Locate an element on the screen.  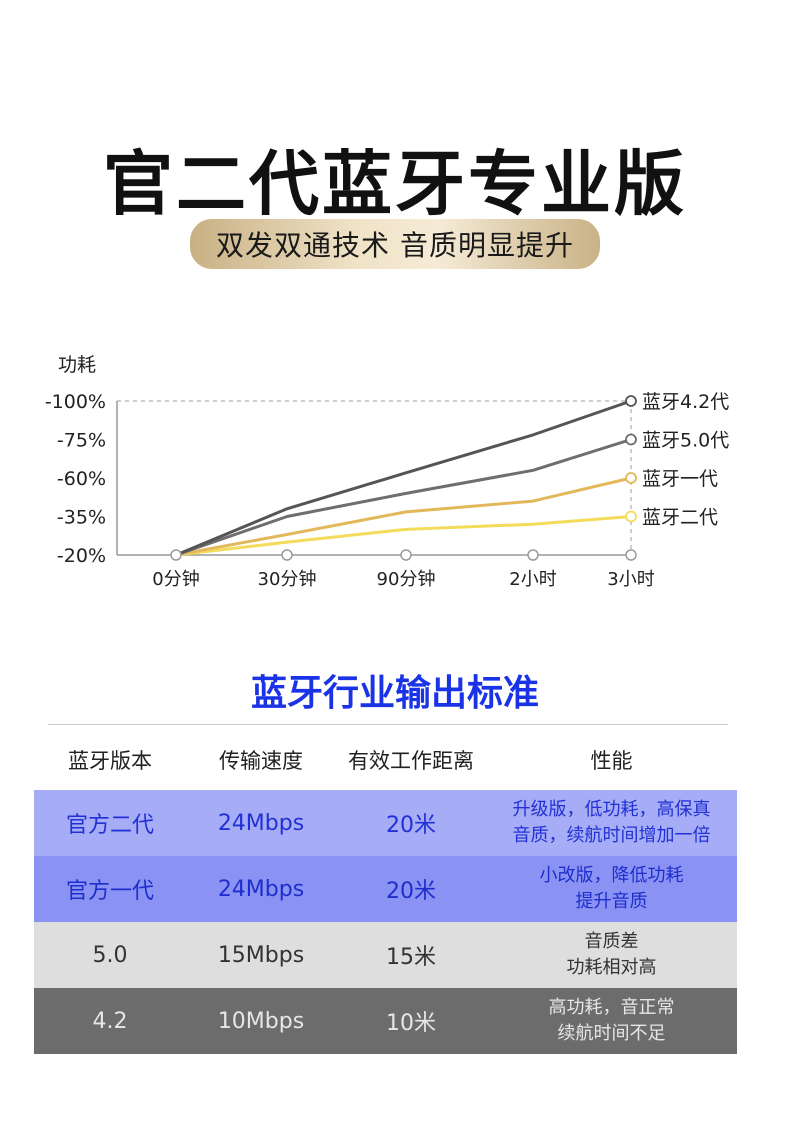
y-tick-label: -75% is located at coordinates (81, 441).